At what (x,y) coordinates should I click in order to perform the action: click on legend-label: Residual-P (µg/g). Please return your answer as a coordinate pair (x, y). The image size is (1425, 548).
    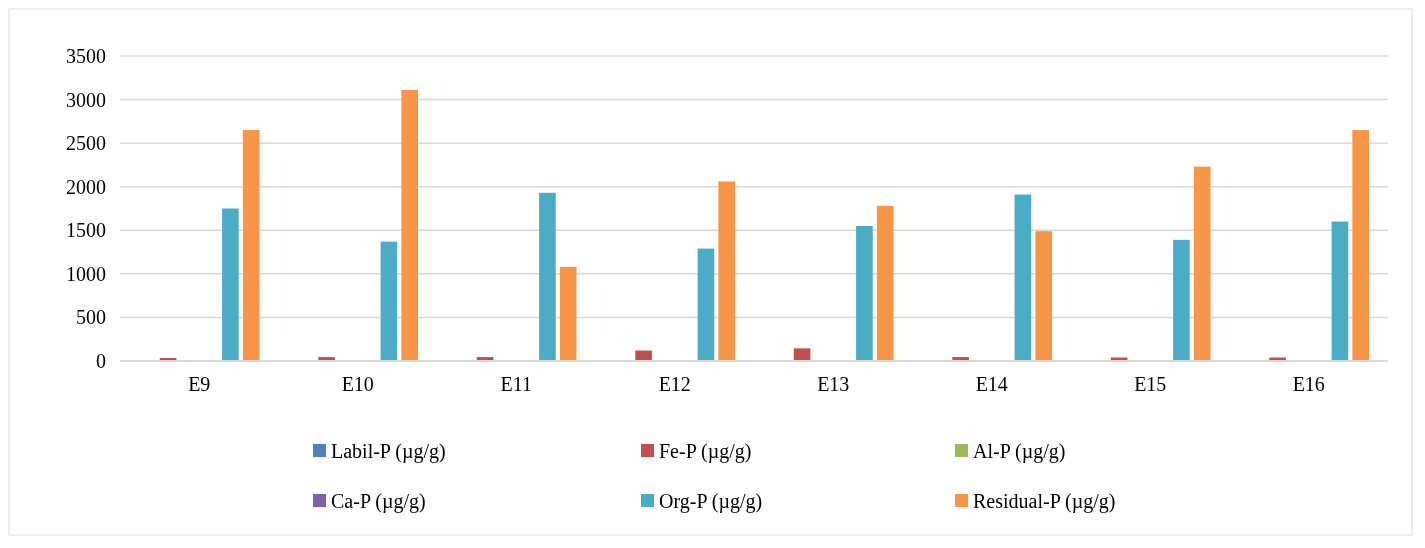
    Looking at the image, I should click on (1044, 501).